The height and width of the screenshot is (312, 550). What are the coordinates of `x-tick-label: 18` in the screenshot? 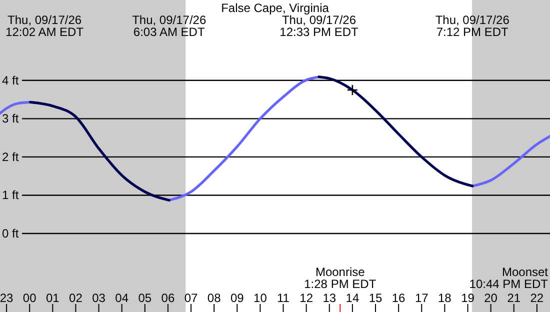 It's located at (445, 298).